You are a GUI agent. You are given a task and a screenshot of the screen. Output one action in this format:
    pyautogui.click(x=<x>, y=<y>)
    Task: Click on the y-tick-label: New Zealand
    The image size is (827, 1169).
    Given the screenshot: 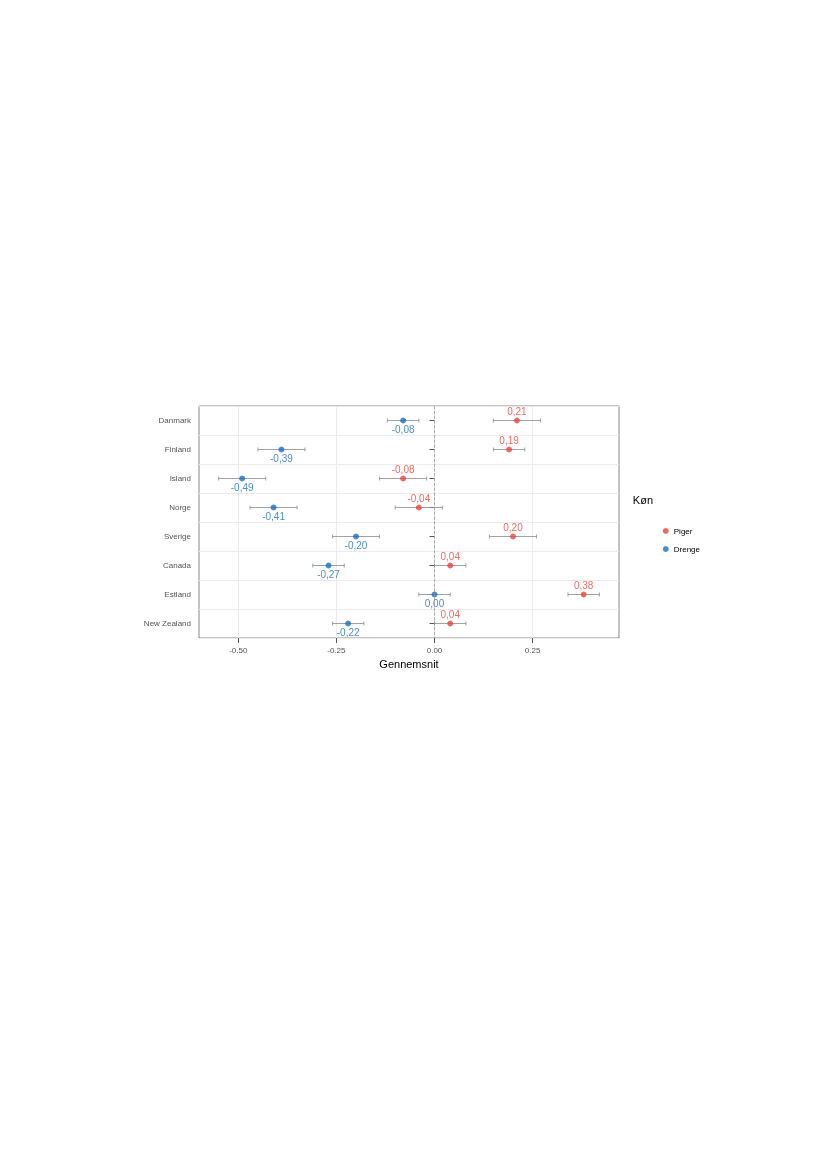 What is the action you would take?
    pyautogui.click(x=167, y=623)
    